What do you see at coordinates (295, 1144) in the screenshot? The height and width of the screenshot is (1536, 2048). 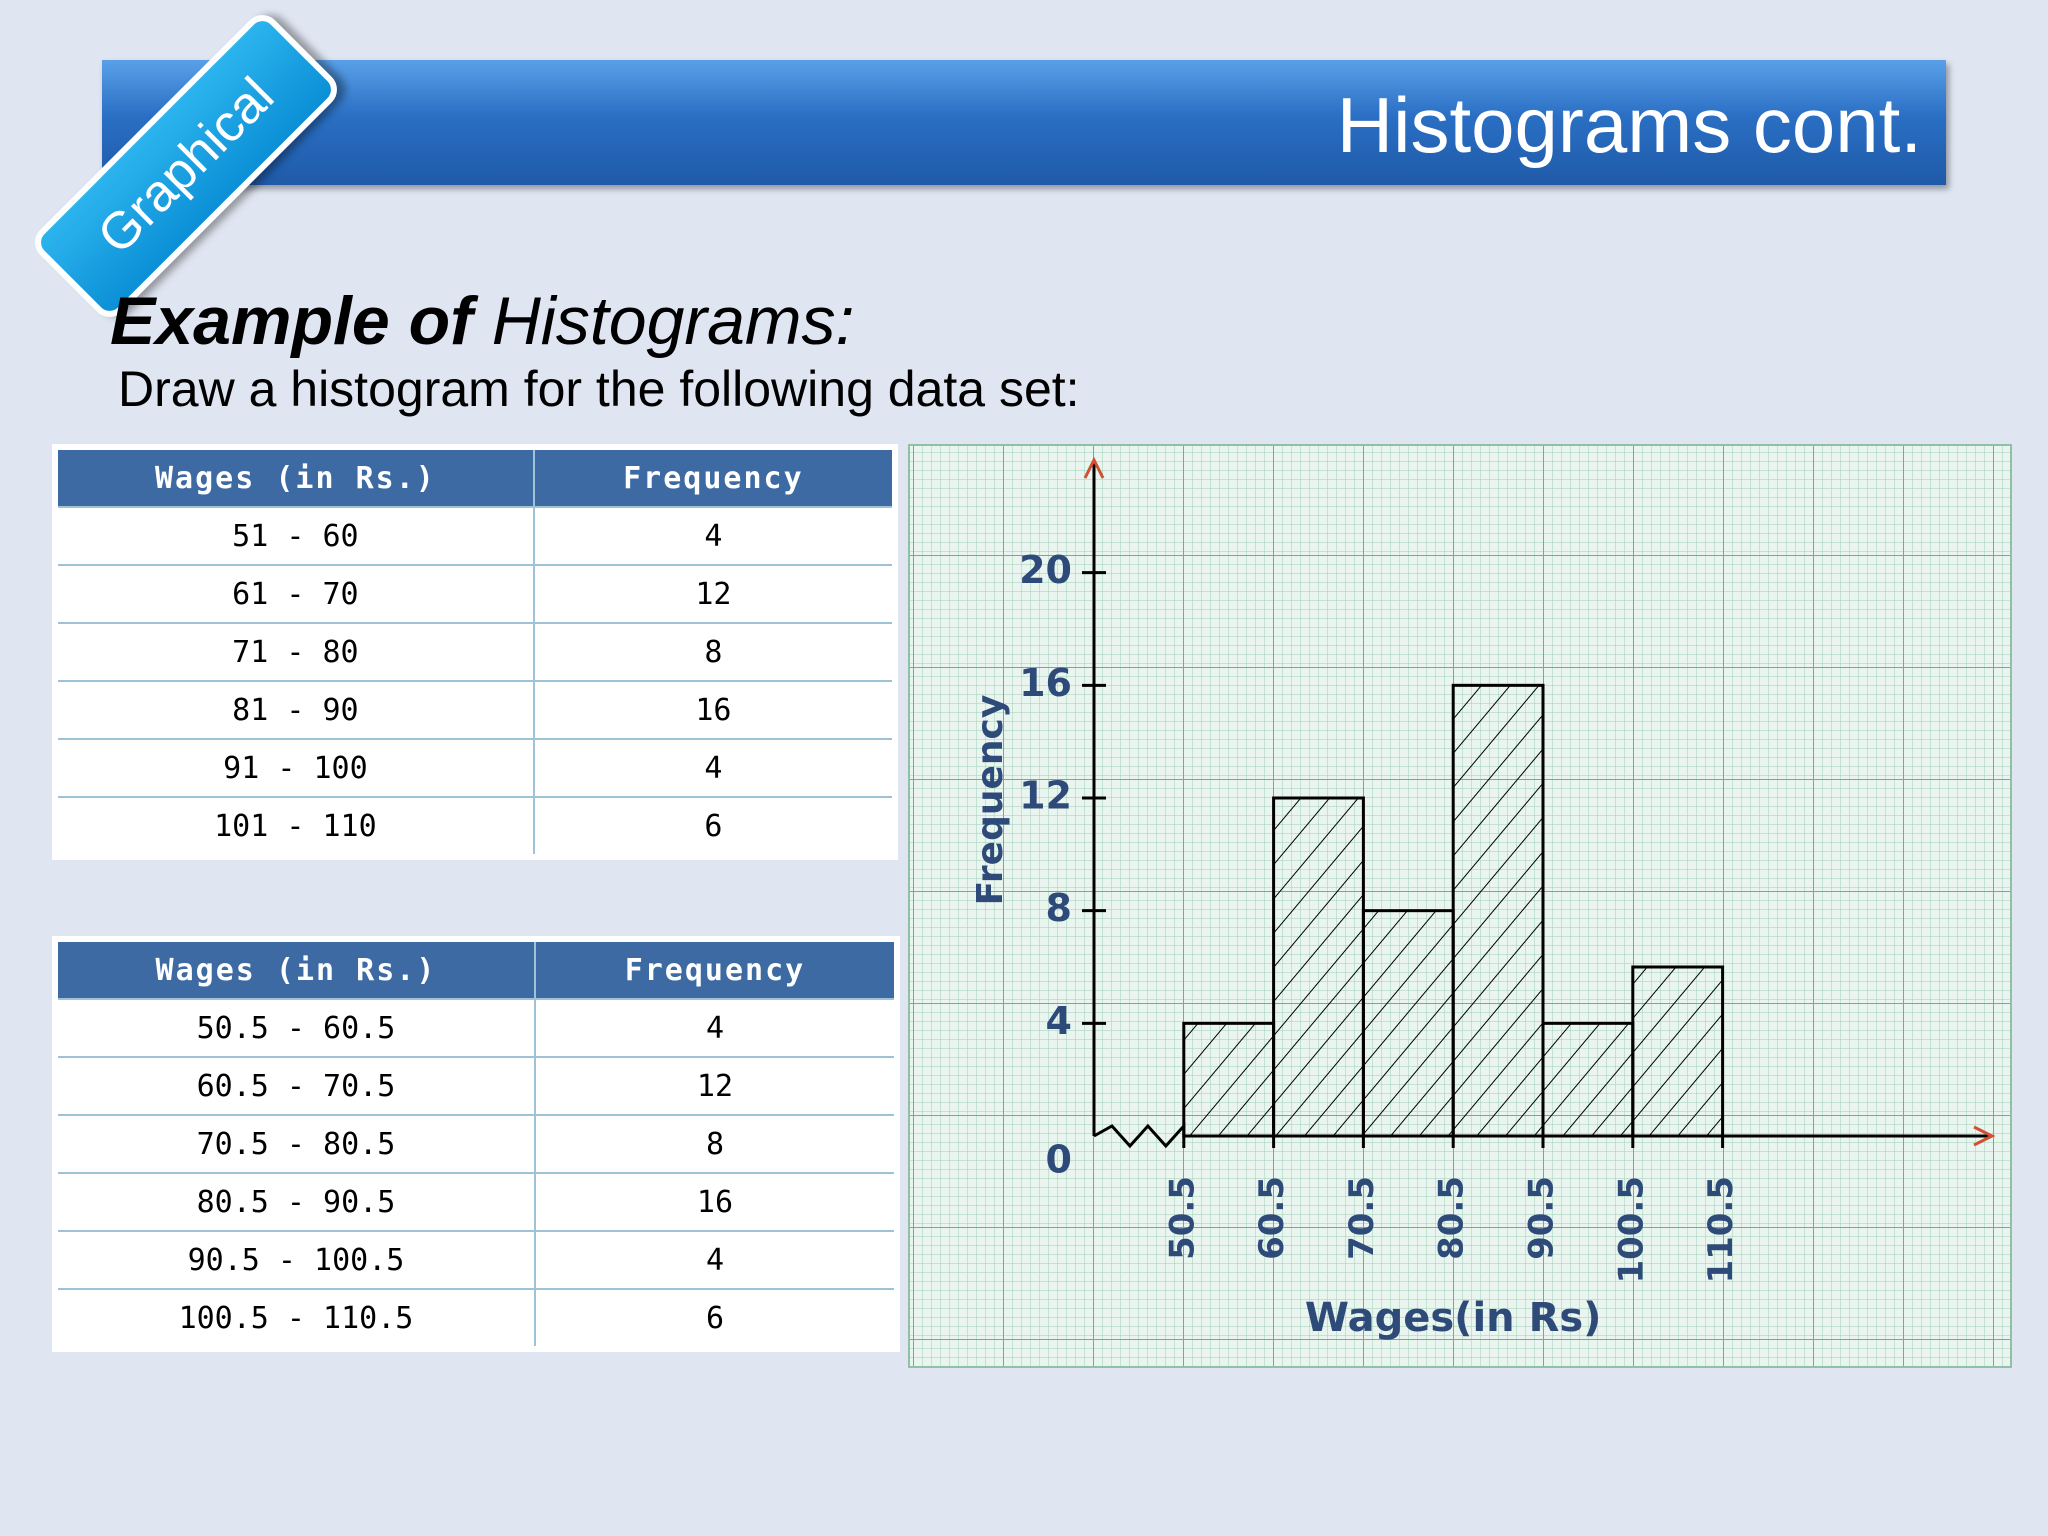 I see `table-cell: 70.5 - 80.5` at bounding box center [295, 1144].